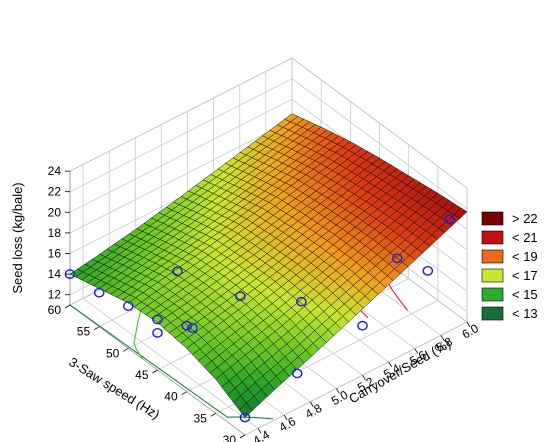 Image resolution: width=550 pixels, height=442 pixels. What do you see at coordinates (55, 310) in the screenshot?
I see `x-tick-label: 60` at bounding box center [55, 310].